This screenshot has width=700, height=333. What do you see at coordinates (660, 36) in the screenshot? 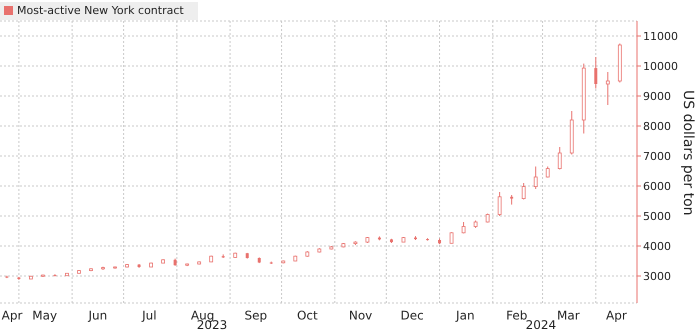
I see `y-tick-label: 11000` at bounding box center [660, 36].